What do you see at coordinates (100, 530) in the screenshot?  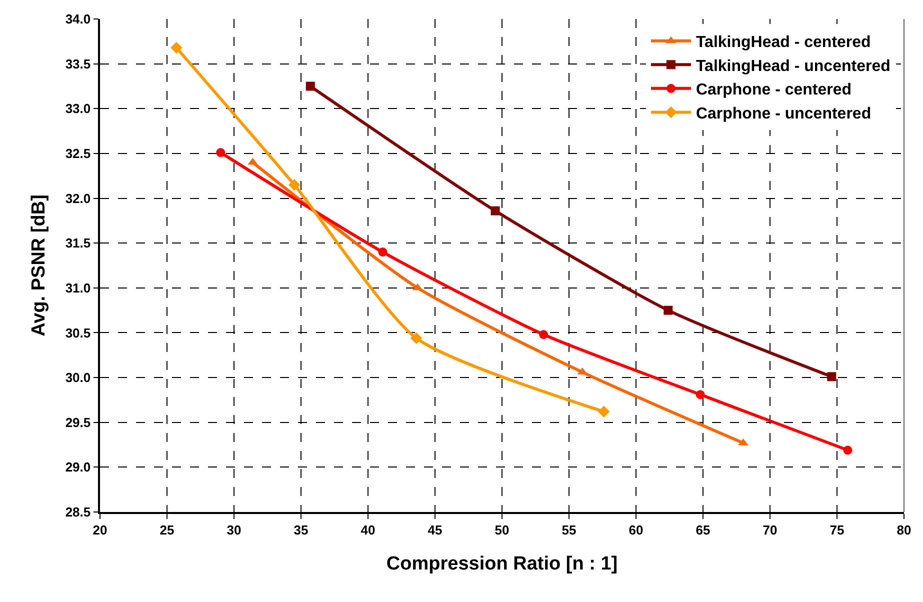 I see `x-tick-label: 20` at bounding box center [100, 530].